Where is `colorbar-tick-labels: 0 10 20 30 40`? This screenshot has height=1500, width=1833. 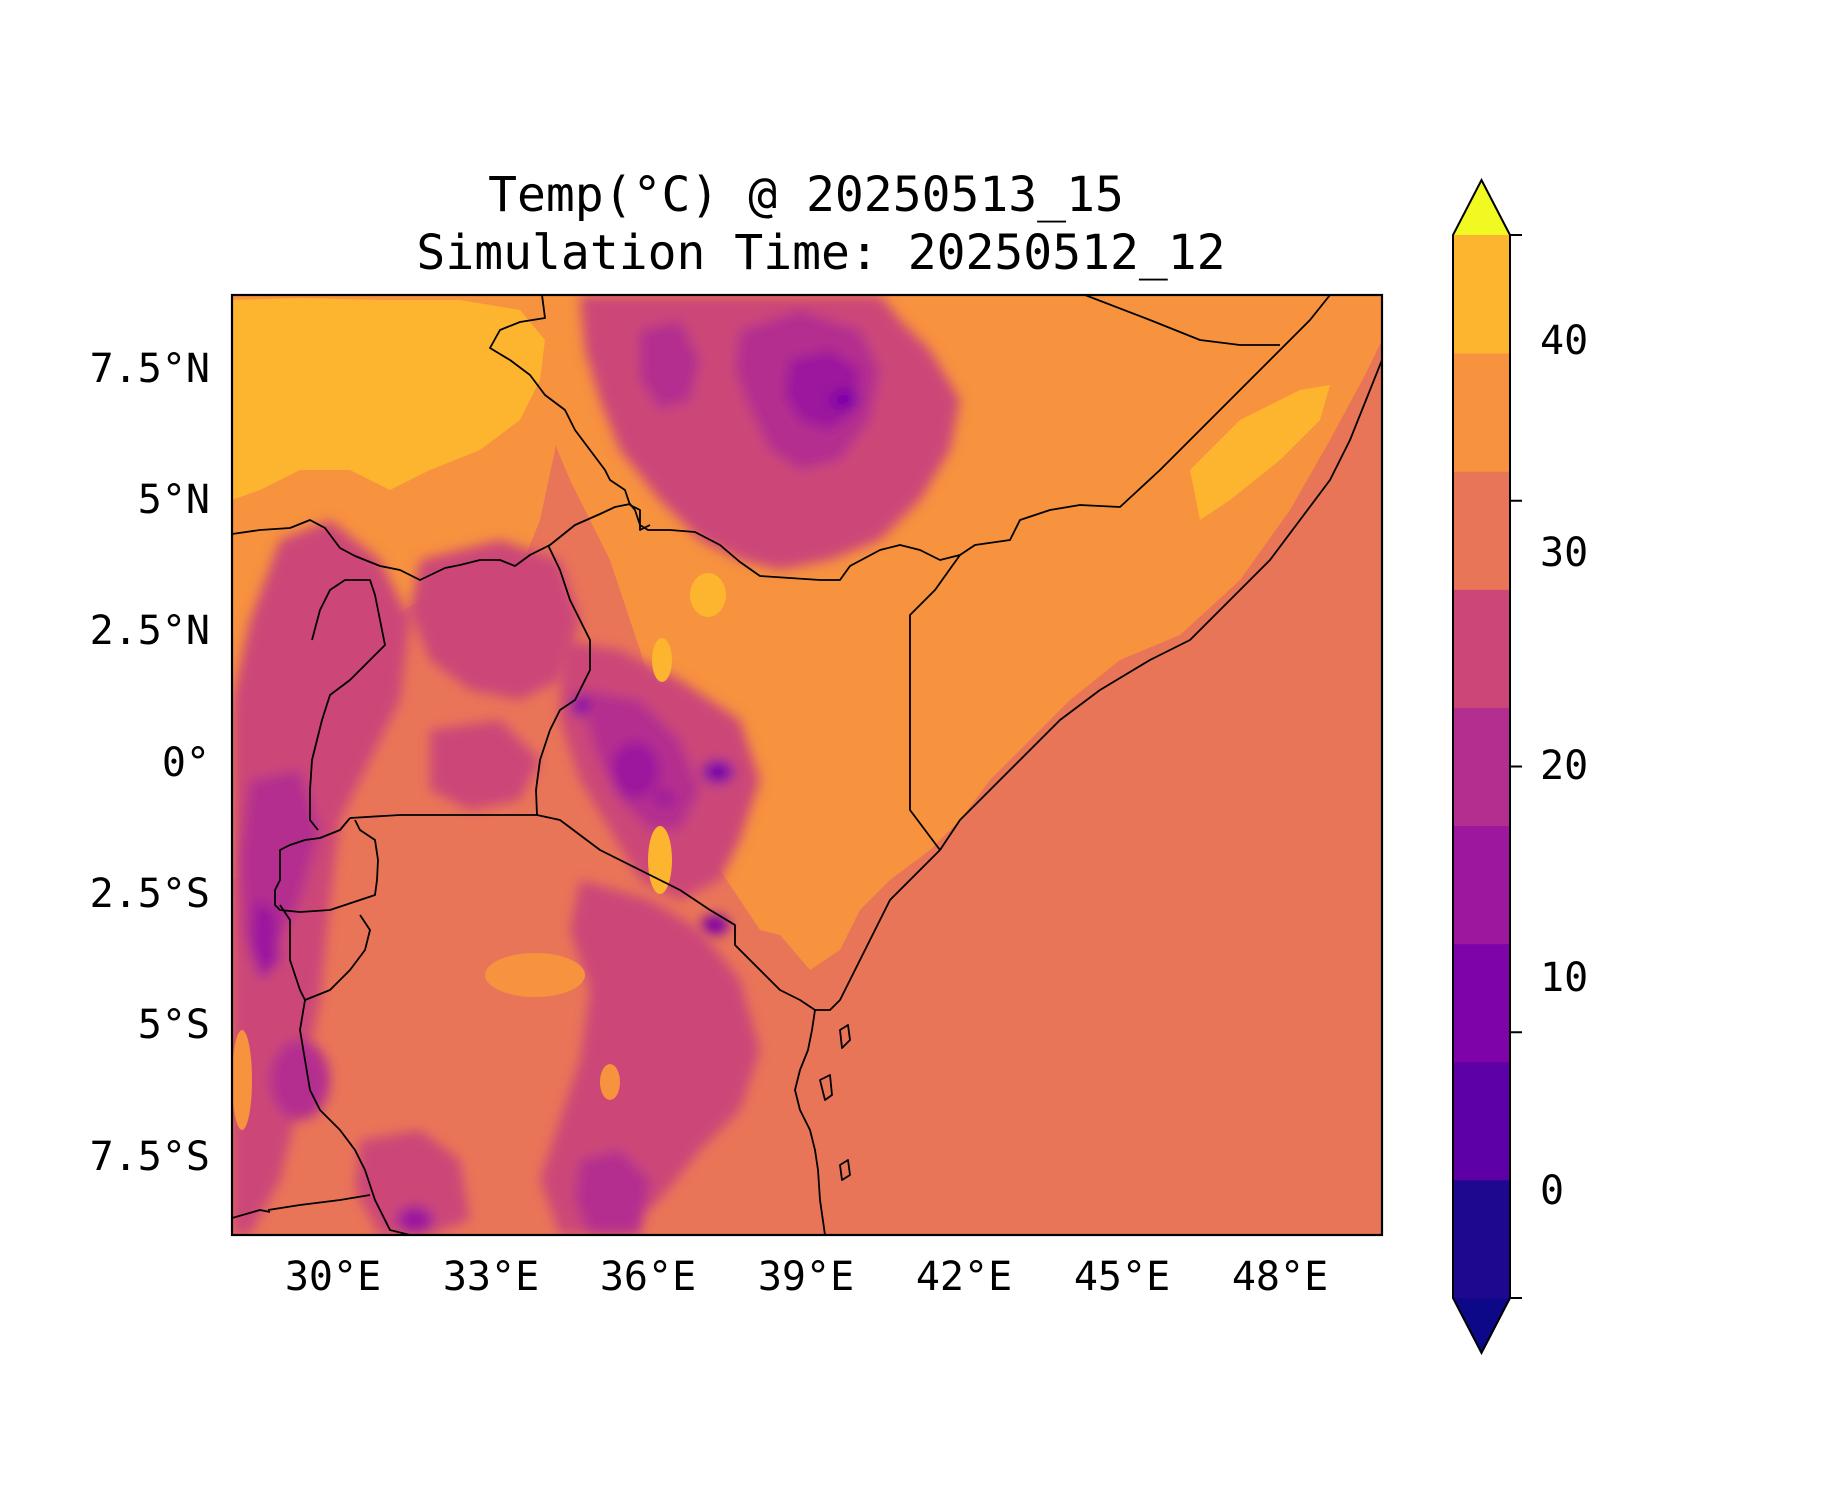
colorbar-tick-labels: 0 10 20 30 40 is located at coordinates (1564, 766).